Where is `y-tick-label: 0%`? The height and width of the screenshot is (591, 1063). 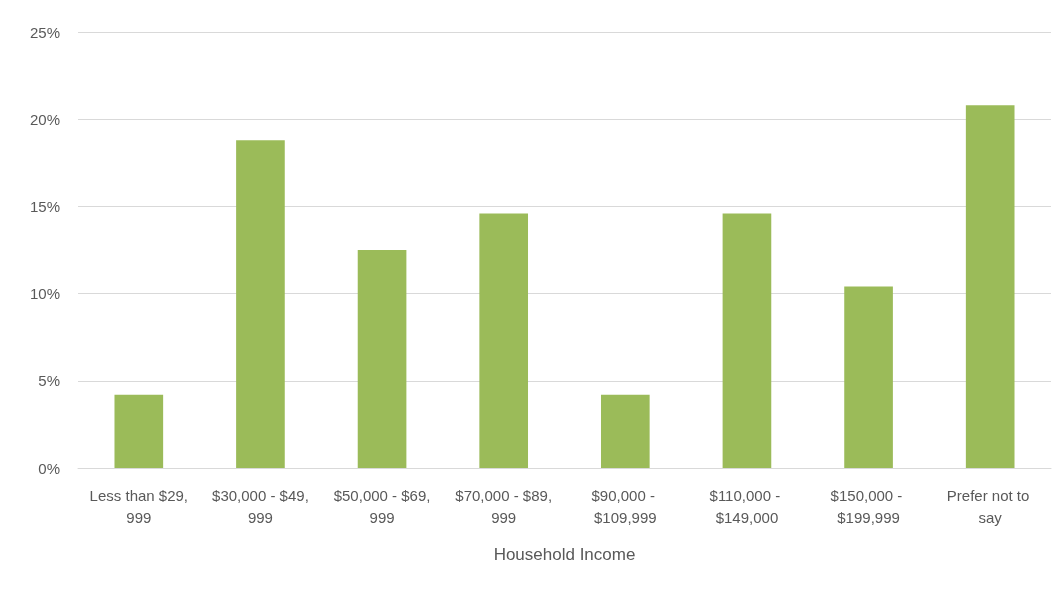 y-tick-label: 0% is located at coordinates (49, 468).